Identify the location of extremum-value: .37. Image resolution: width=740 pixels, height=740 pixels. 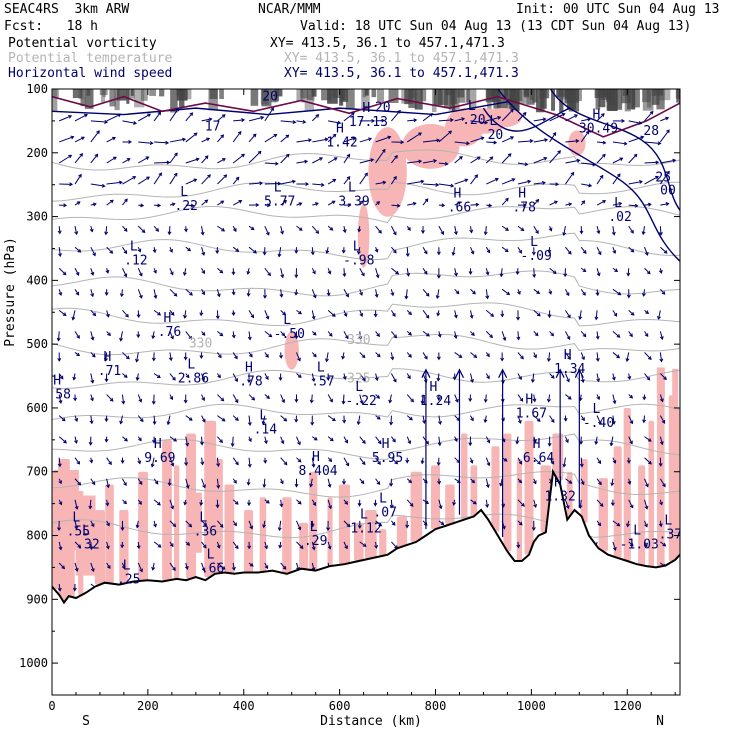
(670, 535).